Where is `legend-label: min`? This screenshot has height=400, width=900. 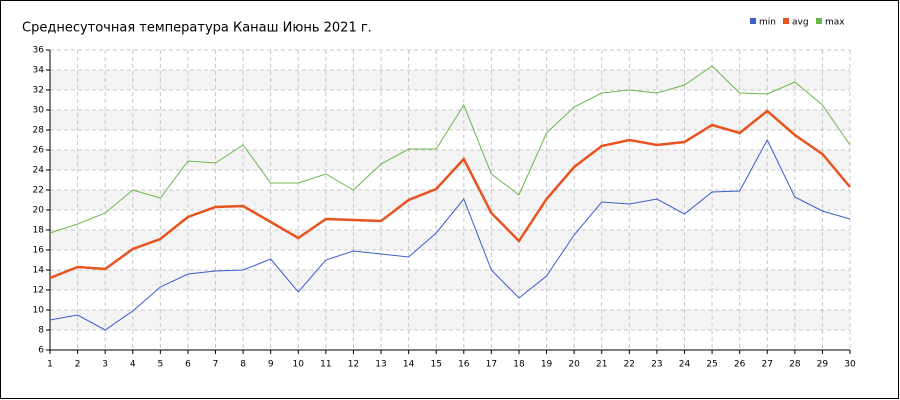 legend-label: min is located at coordinates (767, 23).